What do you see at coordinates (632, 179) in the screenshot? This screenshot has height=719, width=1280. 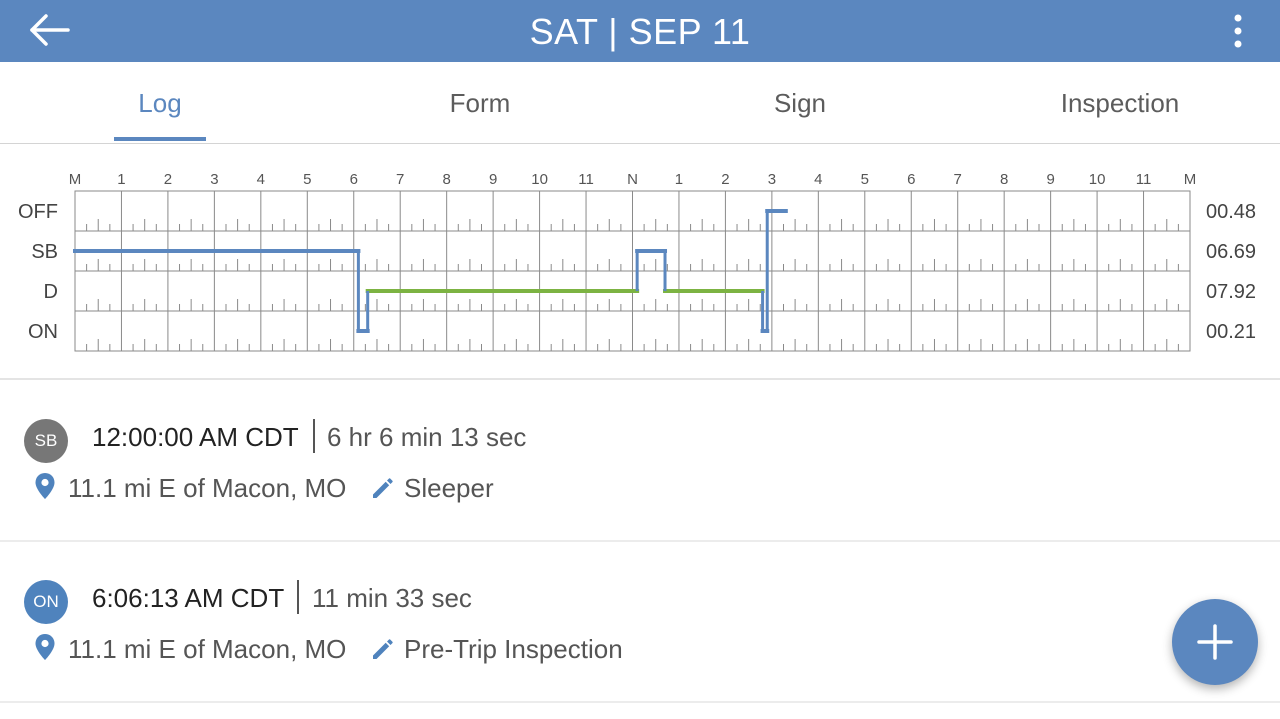 I see `hour-label: N` at bounding box center [632, 179].